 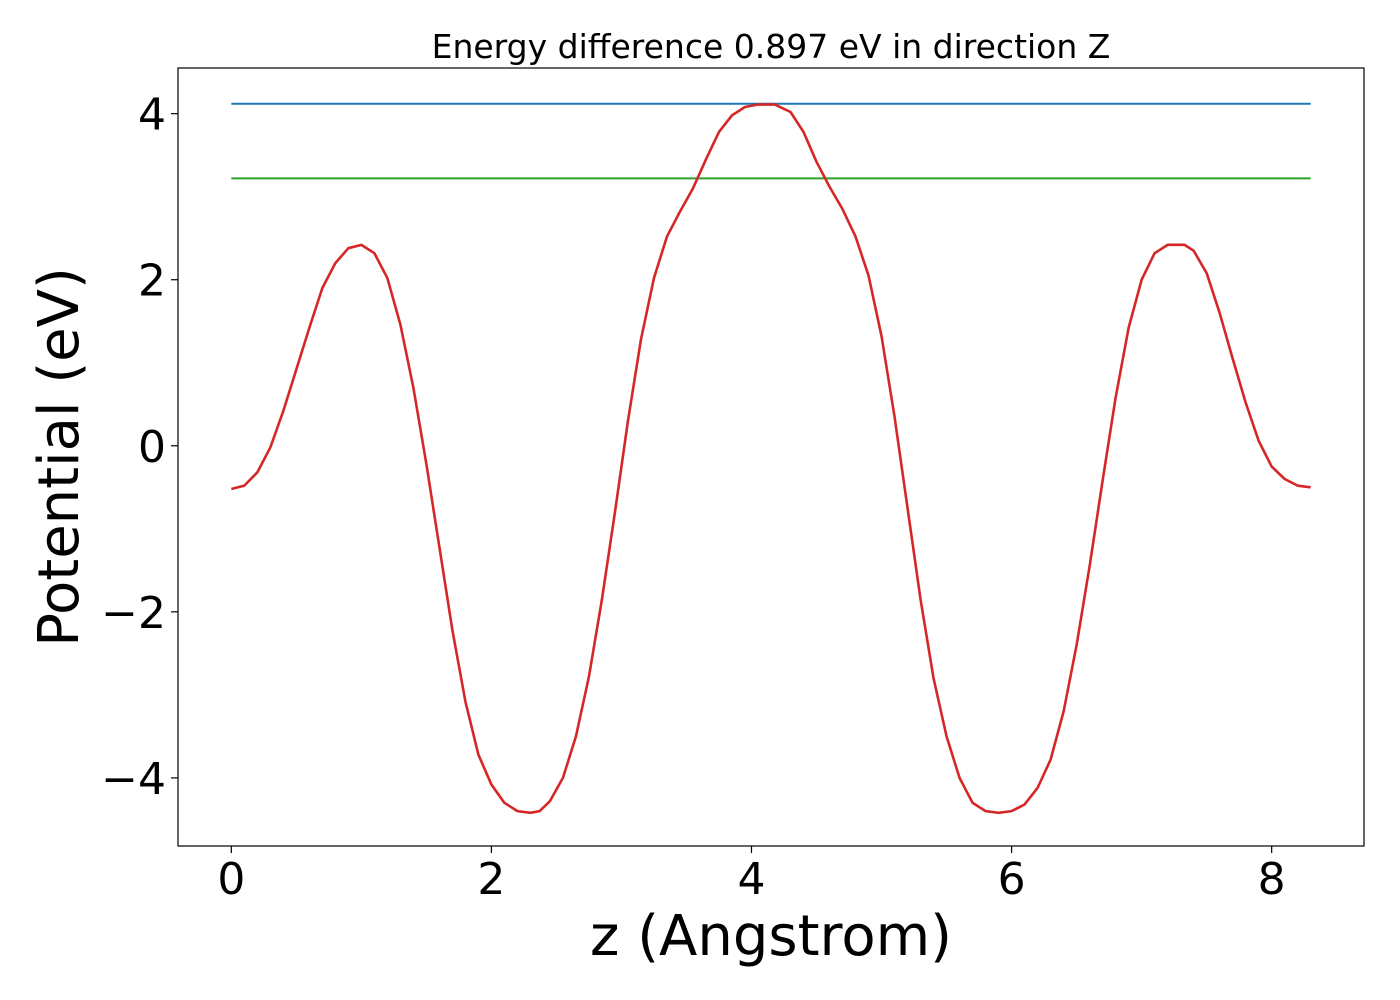 I want to click on x-tick-label: 0, so click(x=231, y=879).